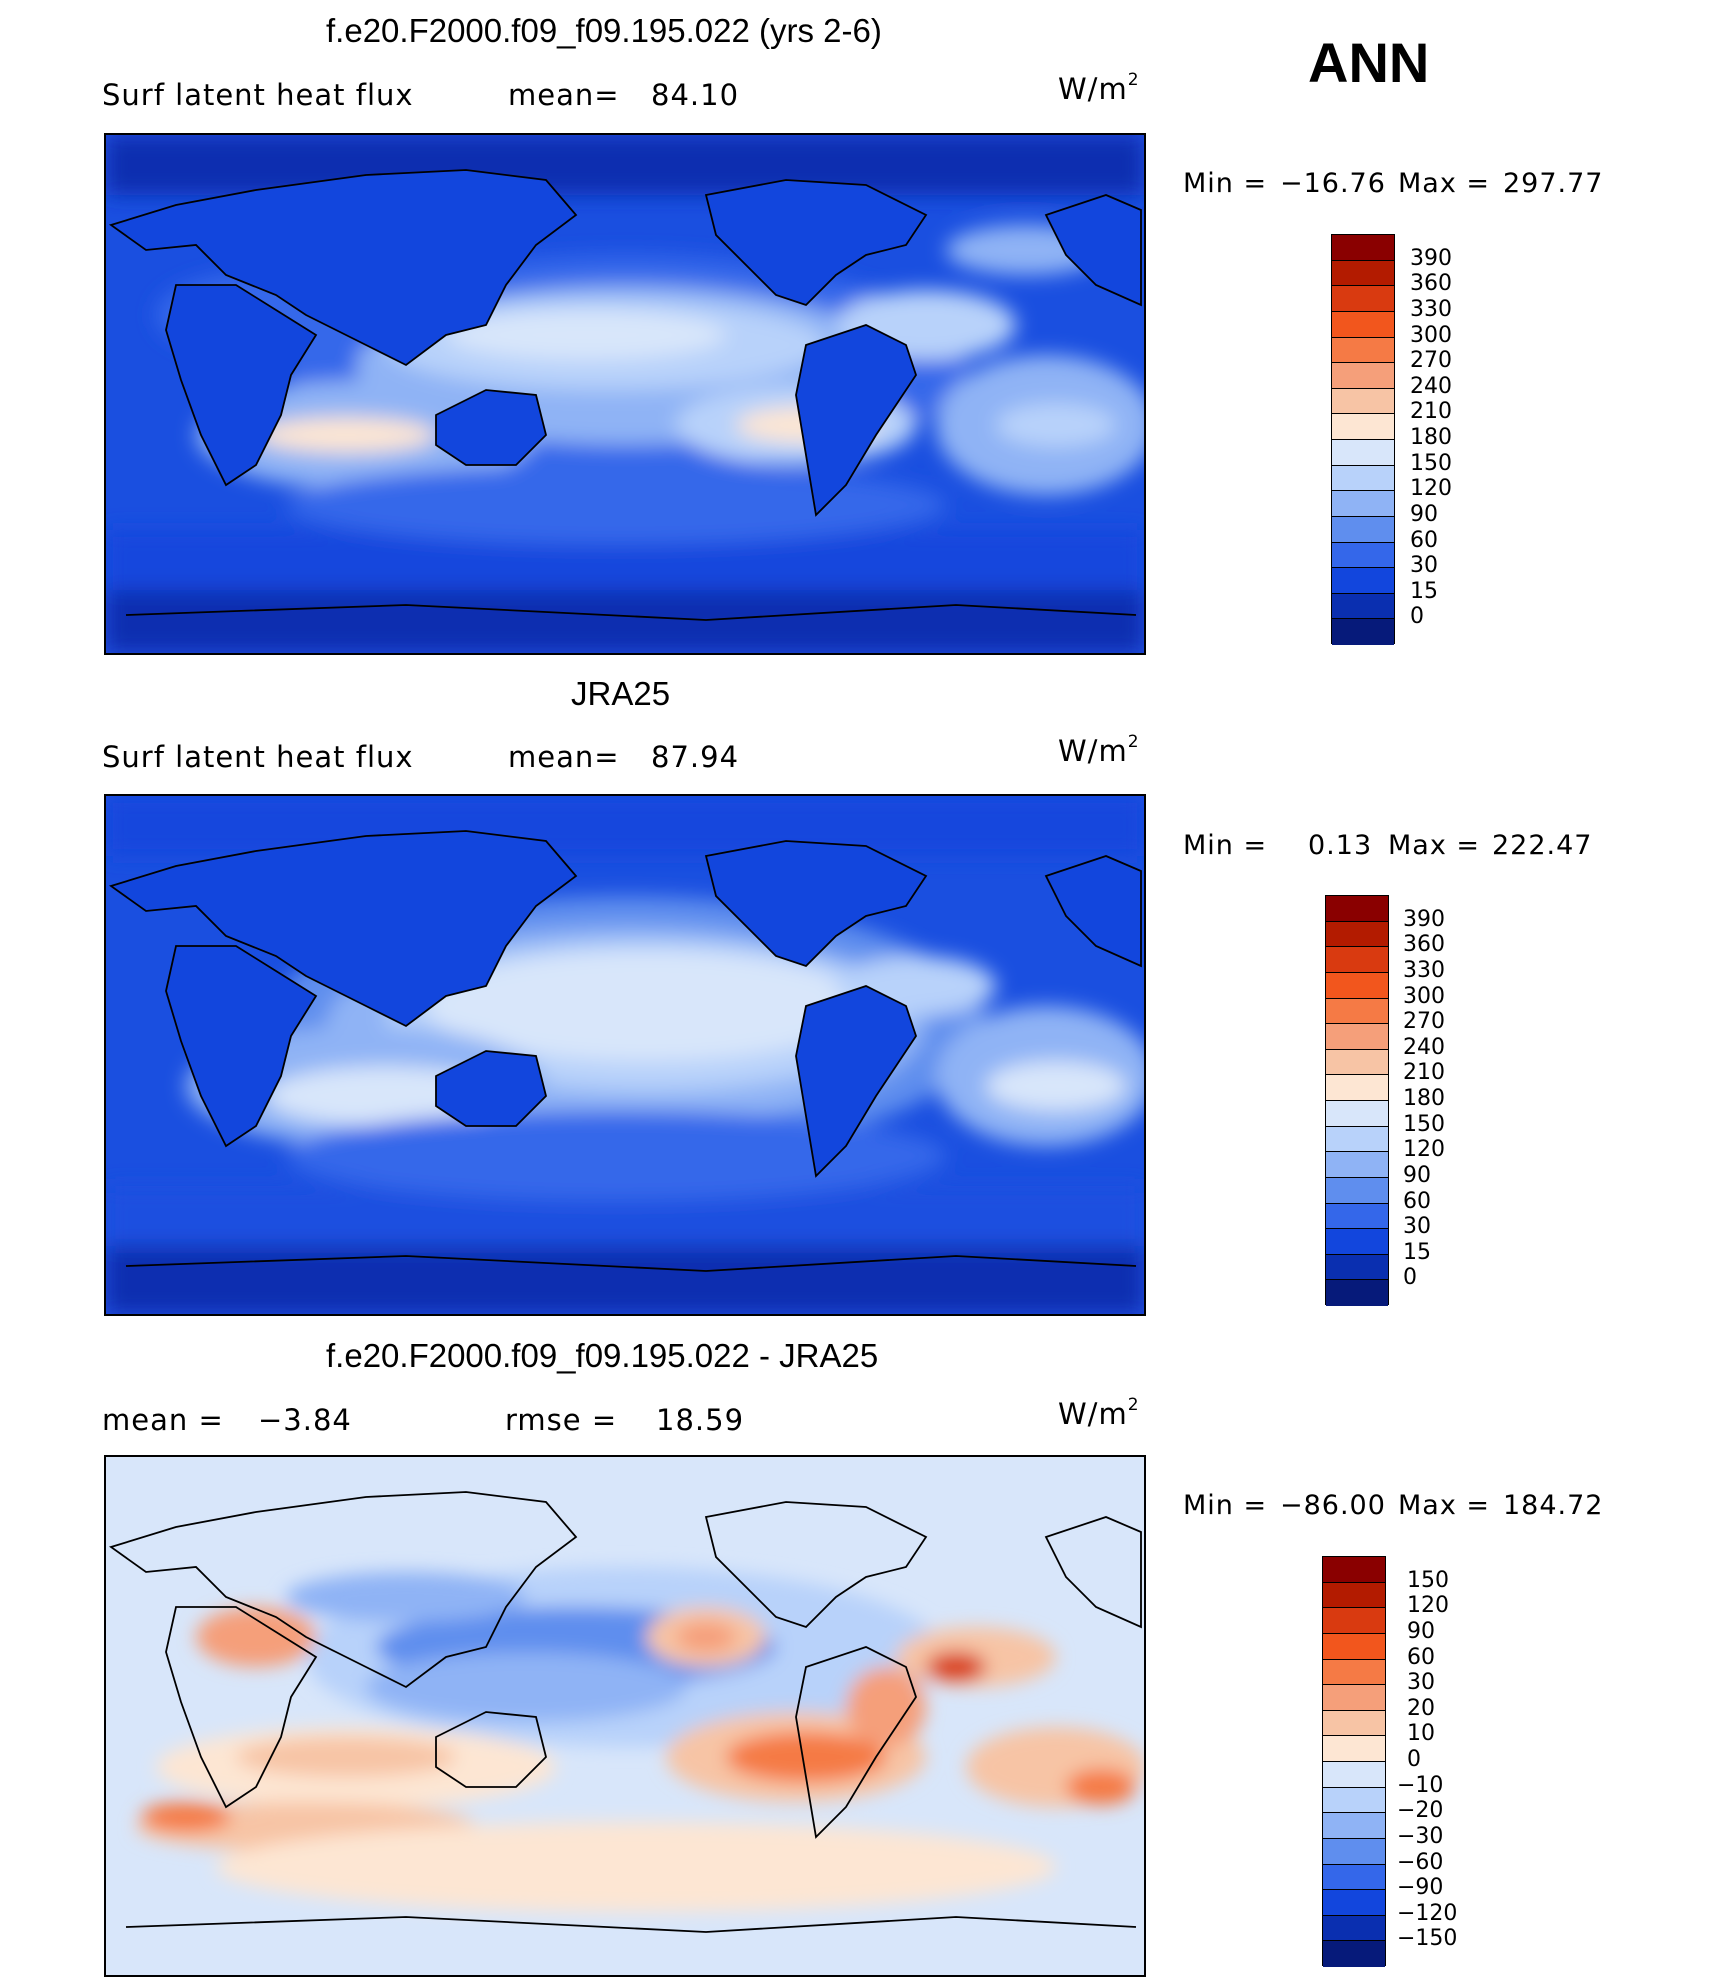 The width and height of the screenshot is (1710, 1979). Describe the element at coordinates (1420, 1811) in the screenshot. I see `colorbar-label: −20` at that location.